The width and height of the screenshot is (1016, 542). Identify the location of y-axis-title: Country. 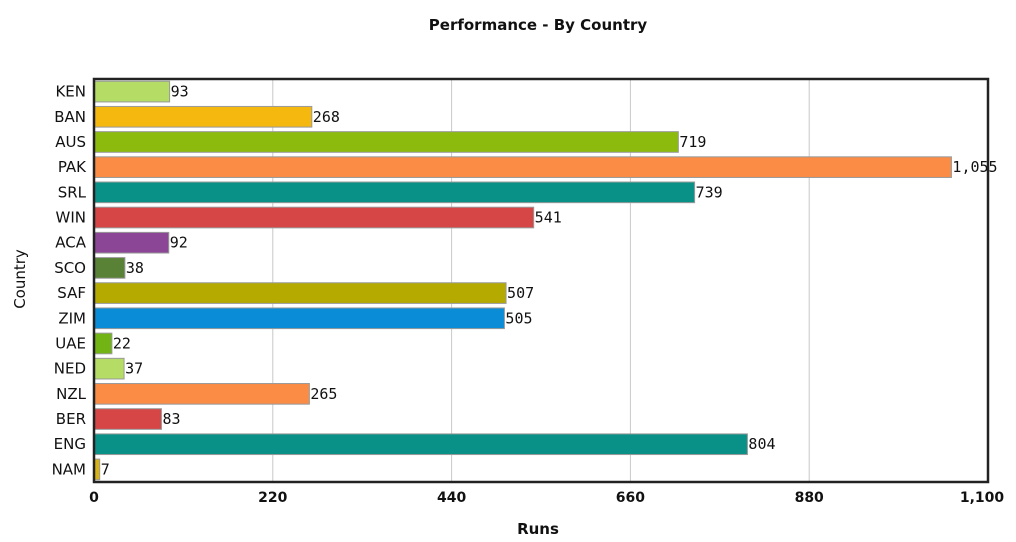
(20, 279).